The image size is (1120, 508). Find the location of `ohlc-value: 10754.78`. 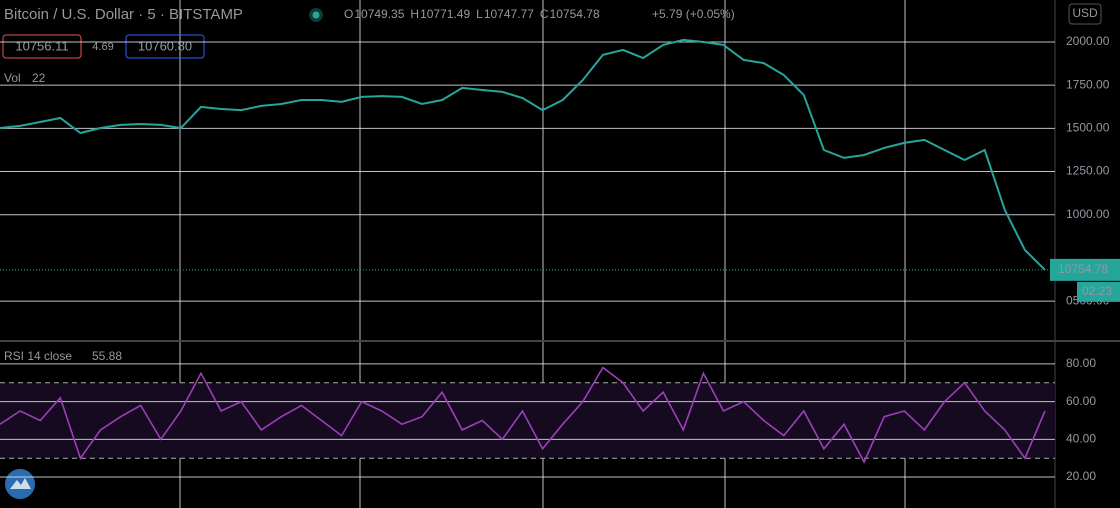

ohlc-value: 10754.78 is located at coordinates (575, 14).